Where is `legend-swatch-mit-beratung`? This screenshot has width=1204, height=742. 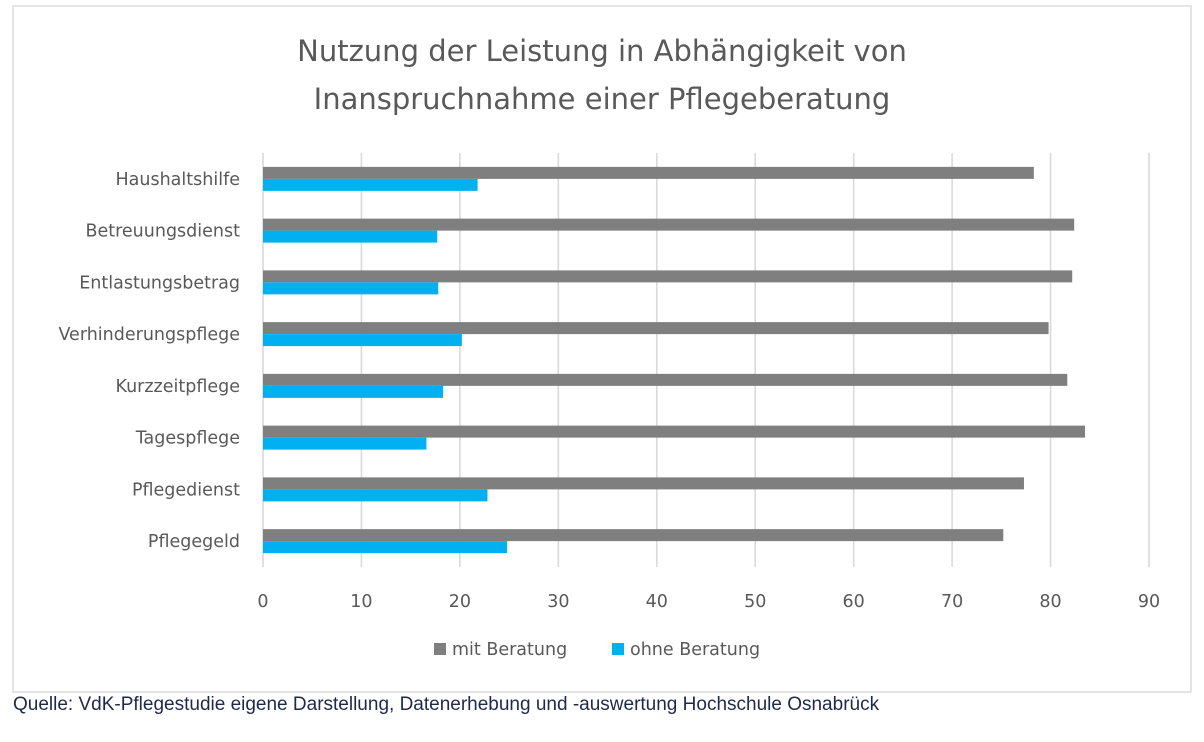
legend-swatch-mit-beratung is located at coordinates (440, 649).